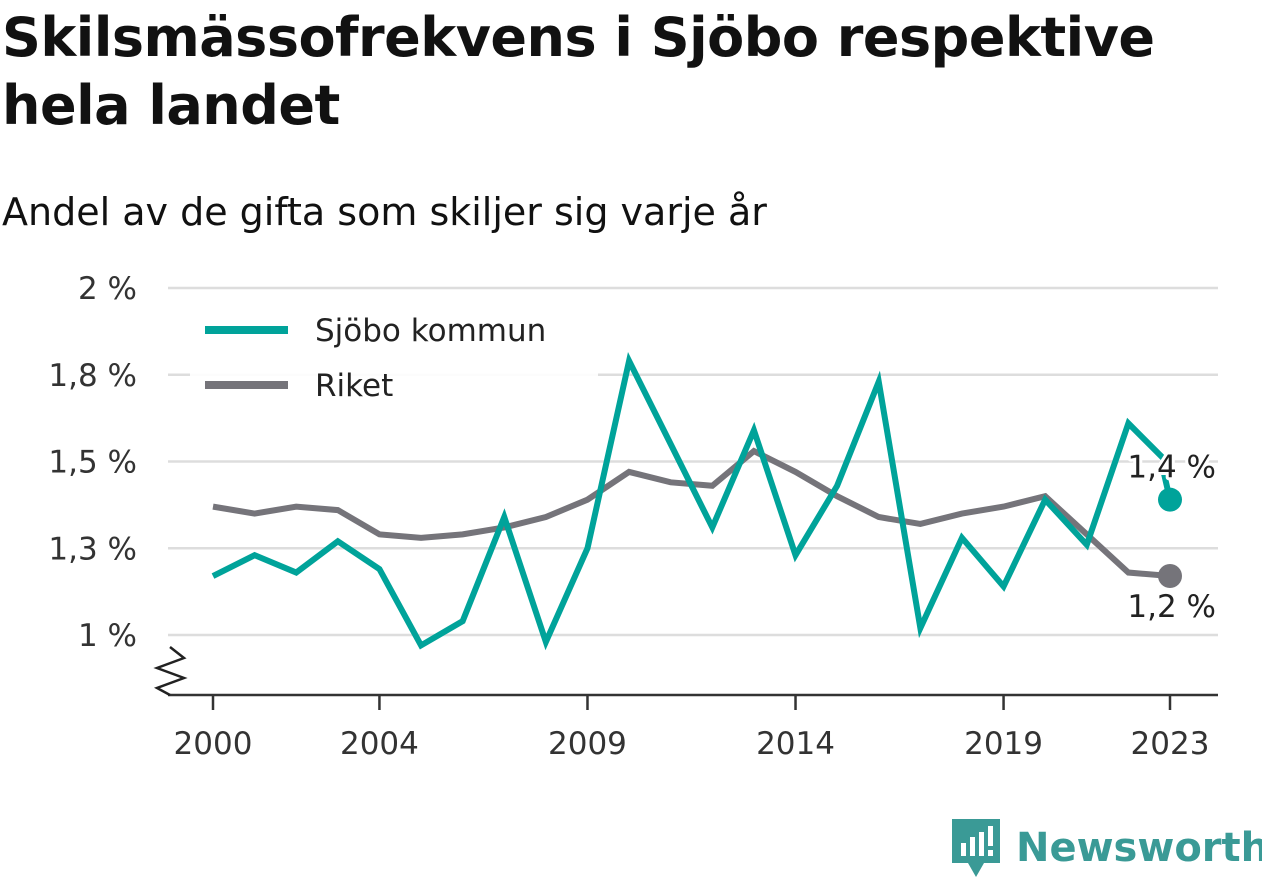  Describe the element at coordinates (379, 744) in the screenshot. I see `x-tick-label: 2004` at that location.